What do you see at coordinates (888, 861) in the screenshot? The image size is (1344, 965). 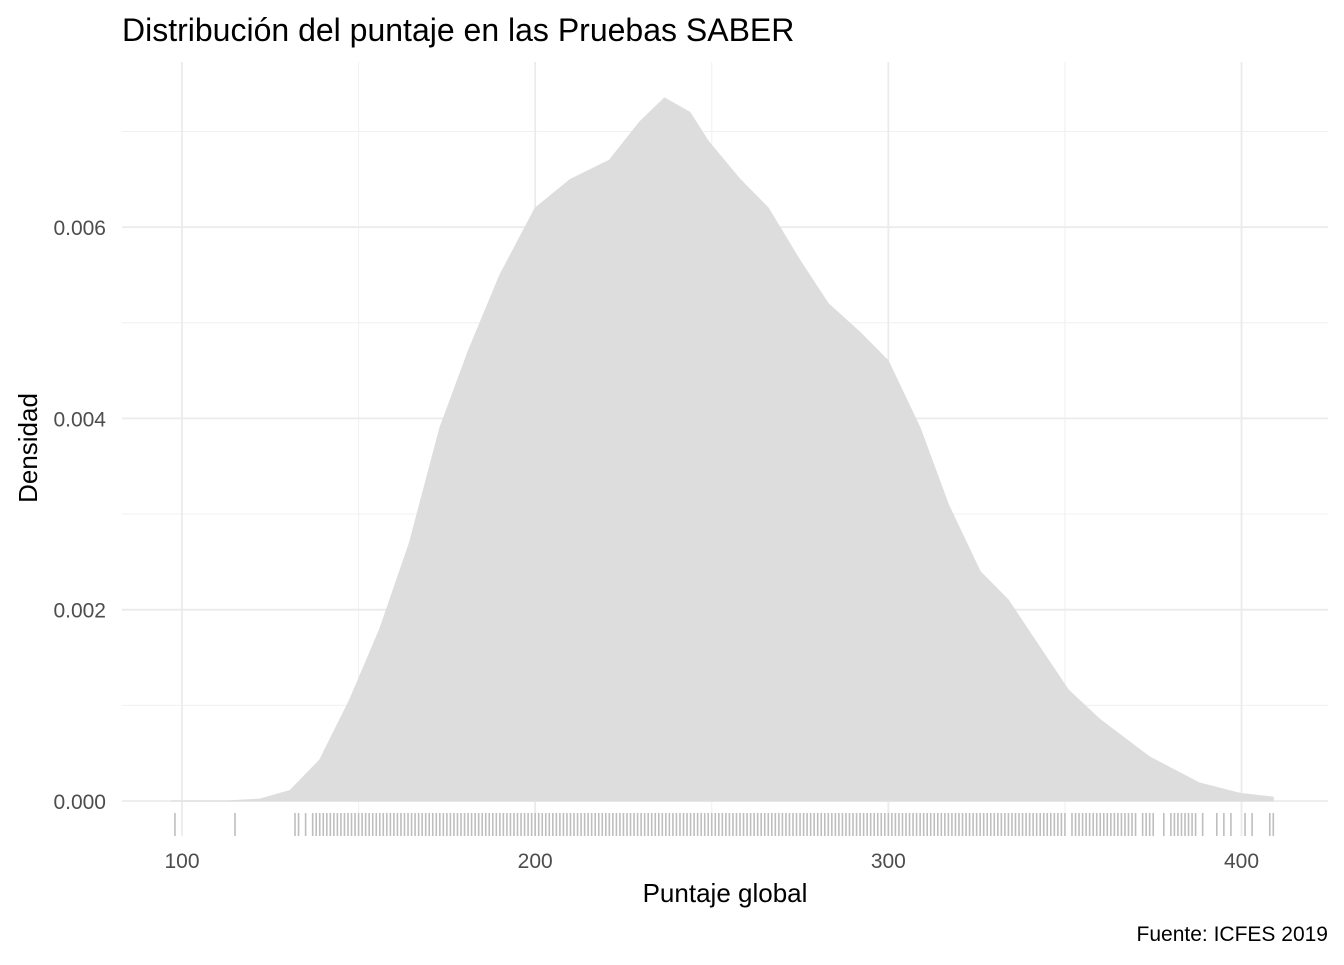 I see `x-tick-label: 300` at bounding box center [888, 861].